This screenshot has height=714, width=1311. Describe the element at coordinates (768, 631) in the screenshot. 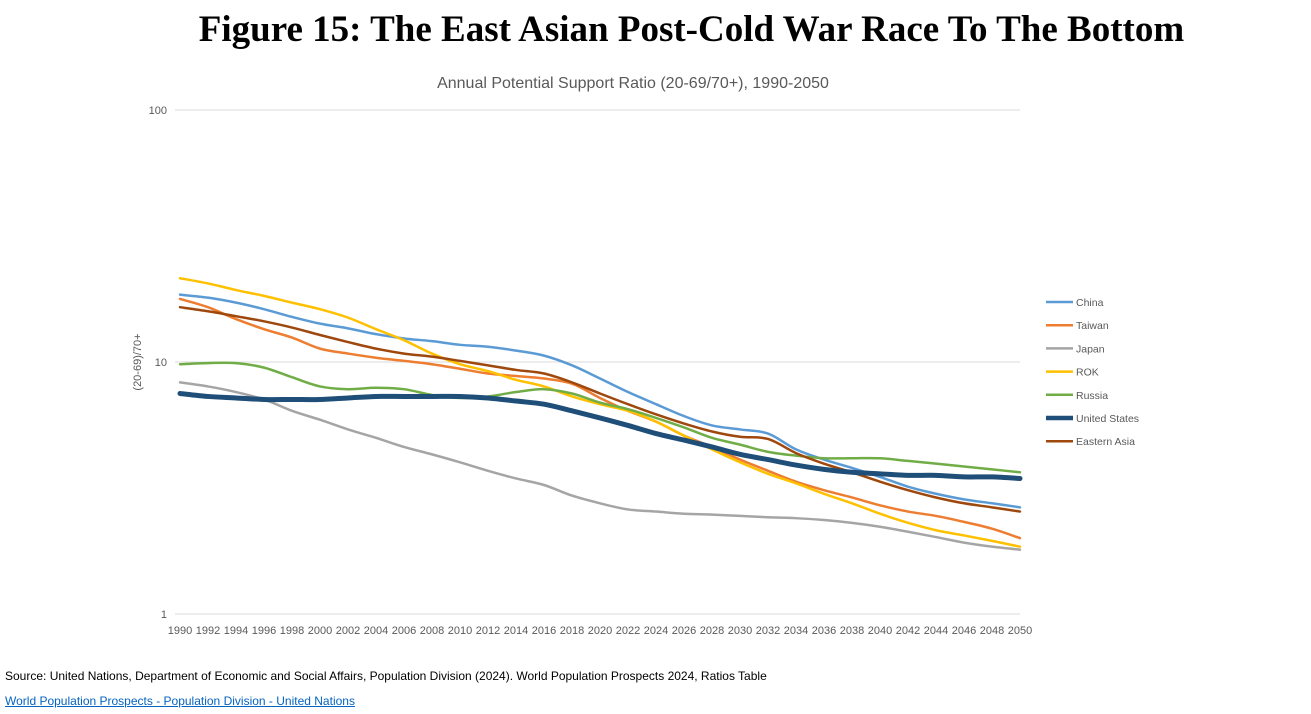

I see `x-tick-label: 2032` at that location.